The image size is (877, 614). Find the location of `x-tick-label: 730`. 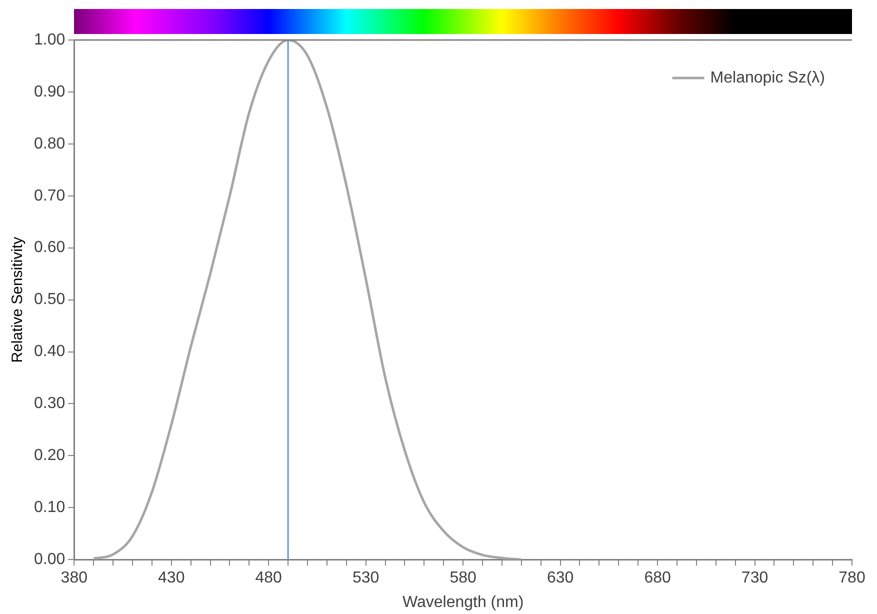

x-tick-label: 730 is located at coordinates (754, 578).